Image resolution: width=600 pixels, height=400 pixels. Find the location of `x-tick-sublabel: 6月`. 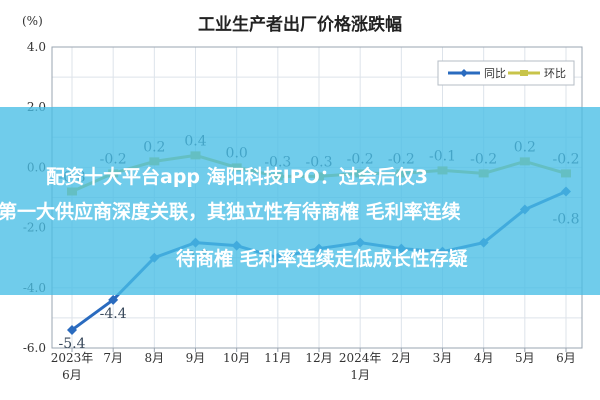

x-tick-sublabel: 6月 is located at coordinates (72, 375).